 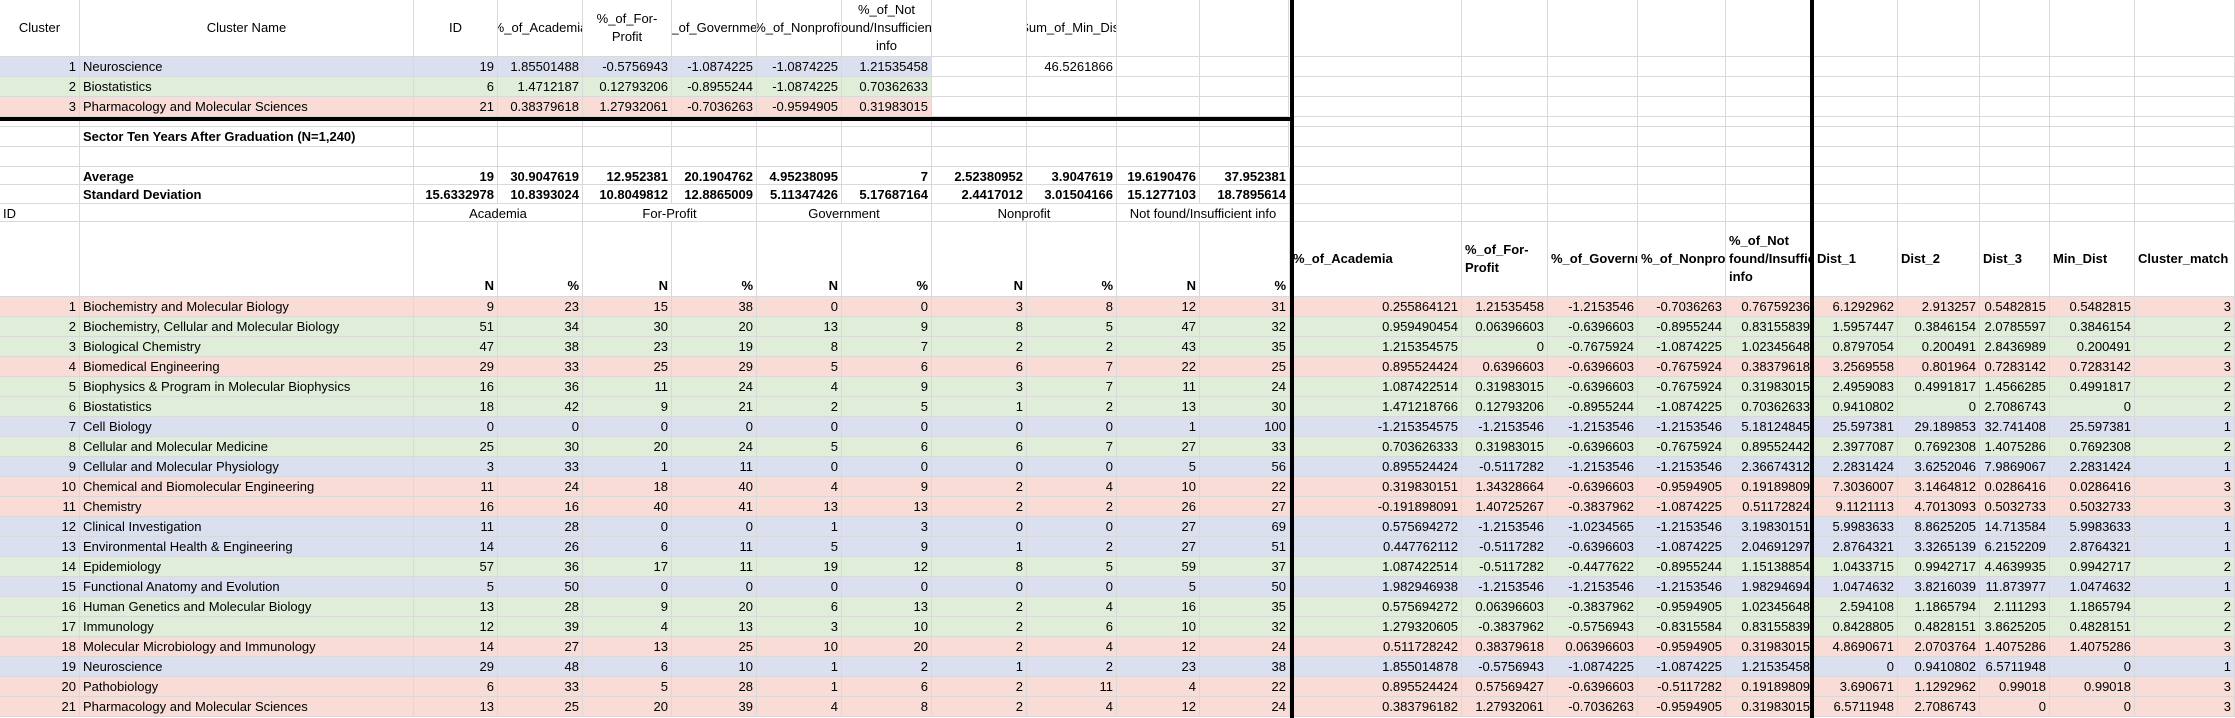 I want to click on avg-value: 7, so click(x=887, y=176).